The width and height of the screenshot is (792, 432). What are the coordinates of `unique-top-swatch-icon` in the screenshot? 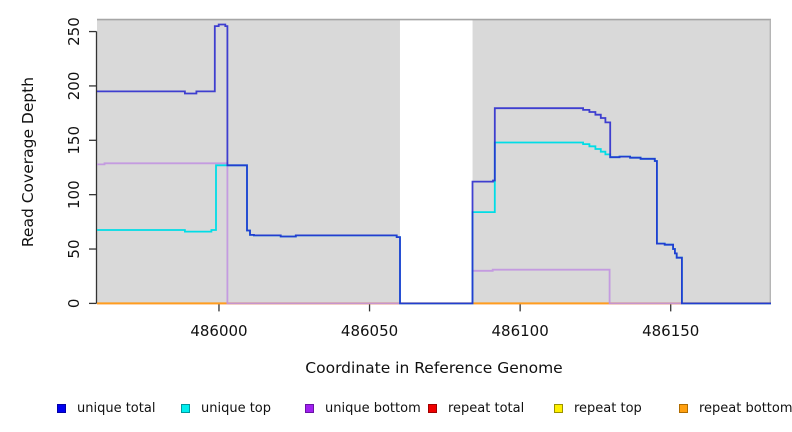 It's located at (185, 408).